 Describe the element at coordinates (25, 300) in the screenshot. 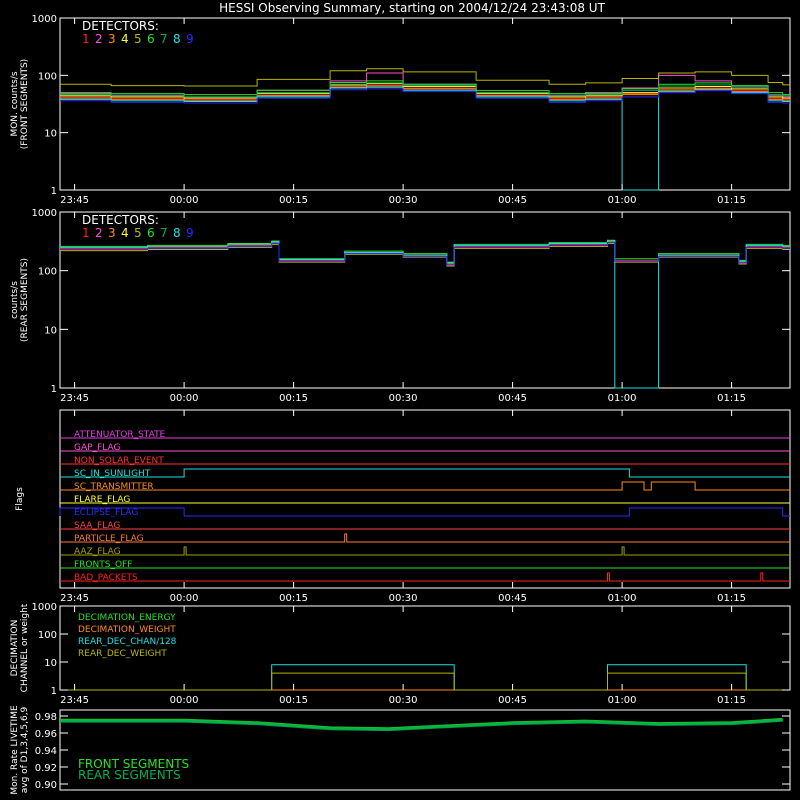

I see `rear-ylabel-line: (REAR SEGMENTS)` at that location.